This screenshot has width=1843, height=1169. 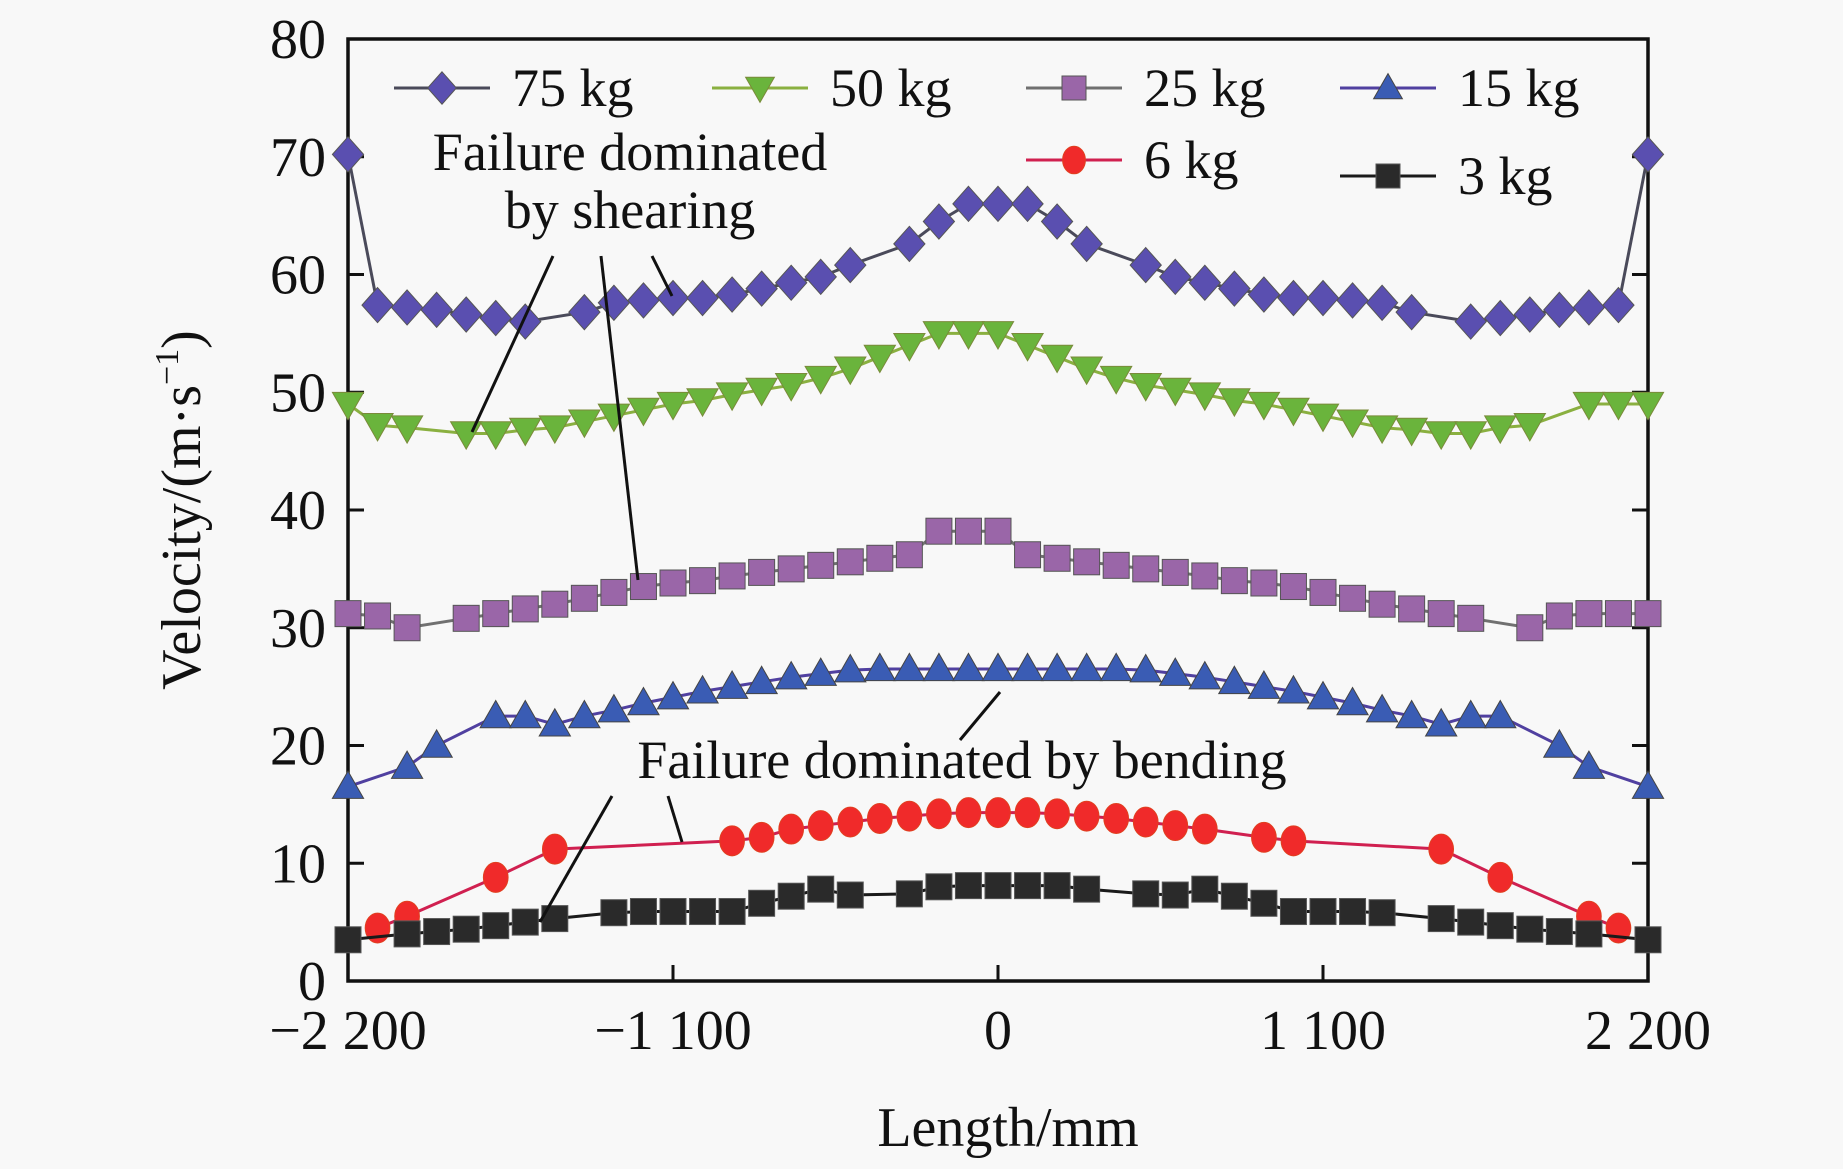 What do you see at coordinates (1446, 176) in the screenshot?
I see `legend-item: 3 kg` at bounding box center [1446, 176].